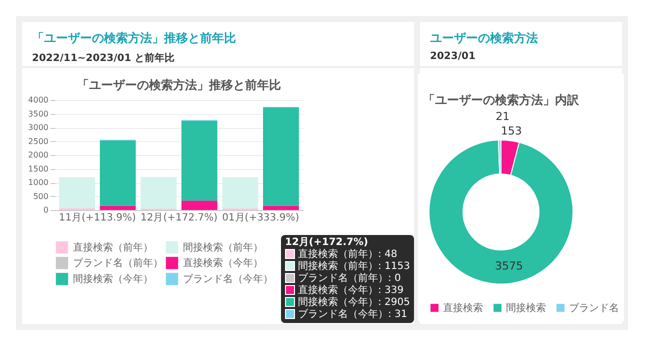  Describe the element at coordinates (261, 218) in the screenshot. I see `x-tick-label: 01月(+333.9%)` at that location.